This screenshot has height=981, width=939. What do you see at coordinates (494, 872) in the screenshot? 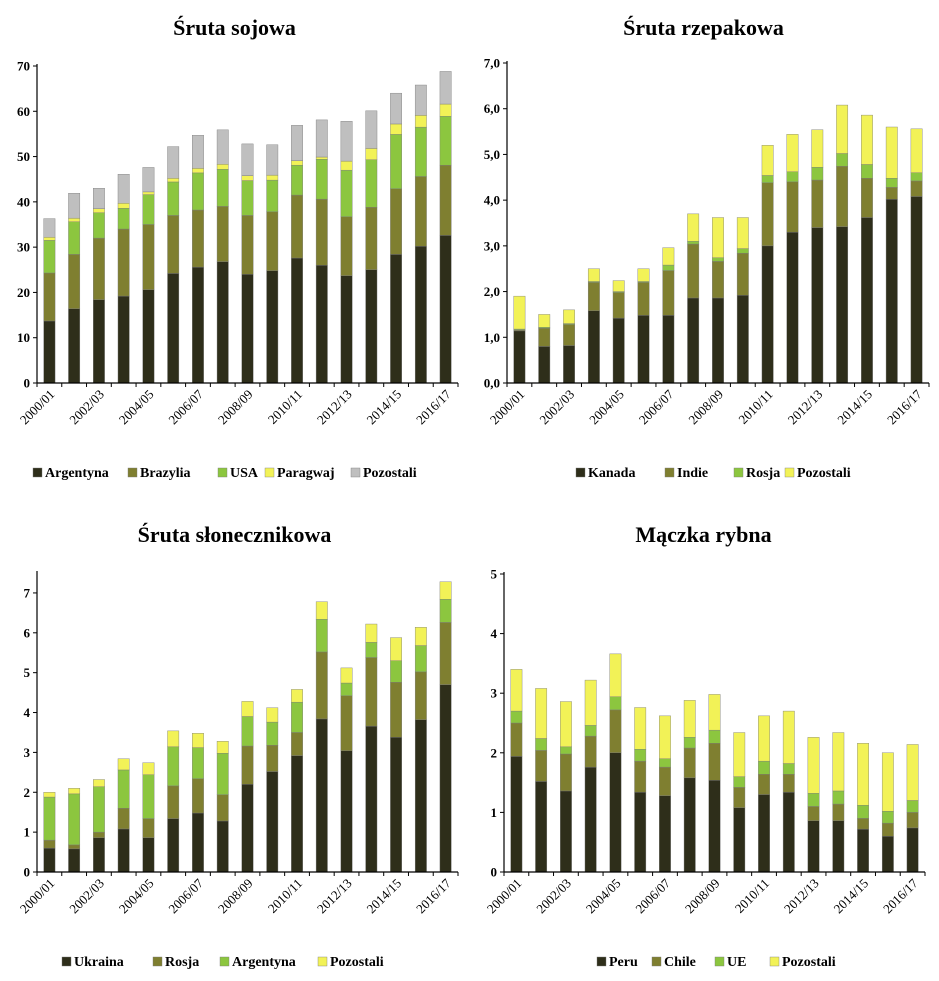
I see `y-tick-label: 0` at bounding box center [494, 872].